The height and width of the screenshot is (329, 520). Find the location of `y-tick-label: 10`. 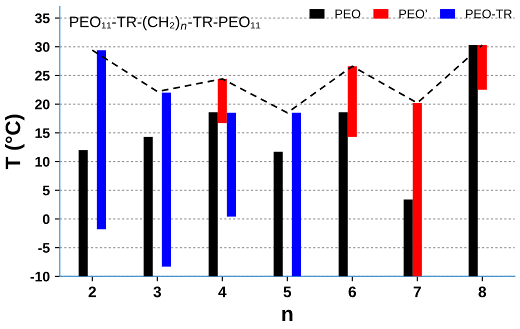

y-tick-label: 10 is located at coordinates (43, 161).